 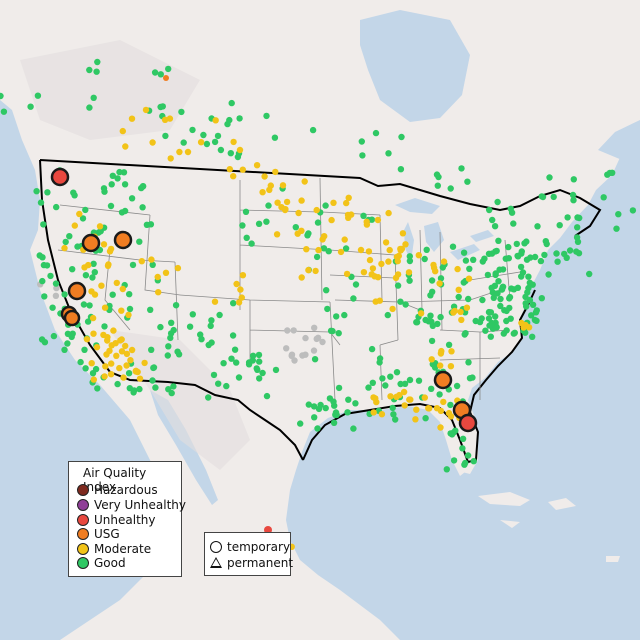 I want to click on legend-item-very-unhealthy: Very Unhealthy, so click(x=131, y=505).